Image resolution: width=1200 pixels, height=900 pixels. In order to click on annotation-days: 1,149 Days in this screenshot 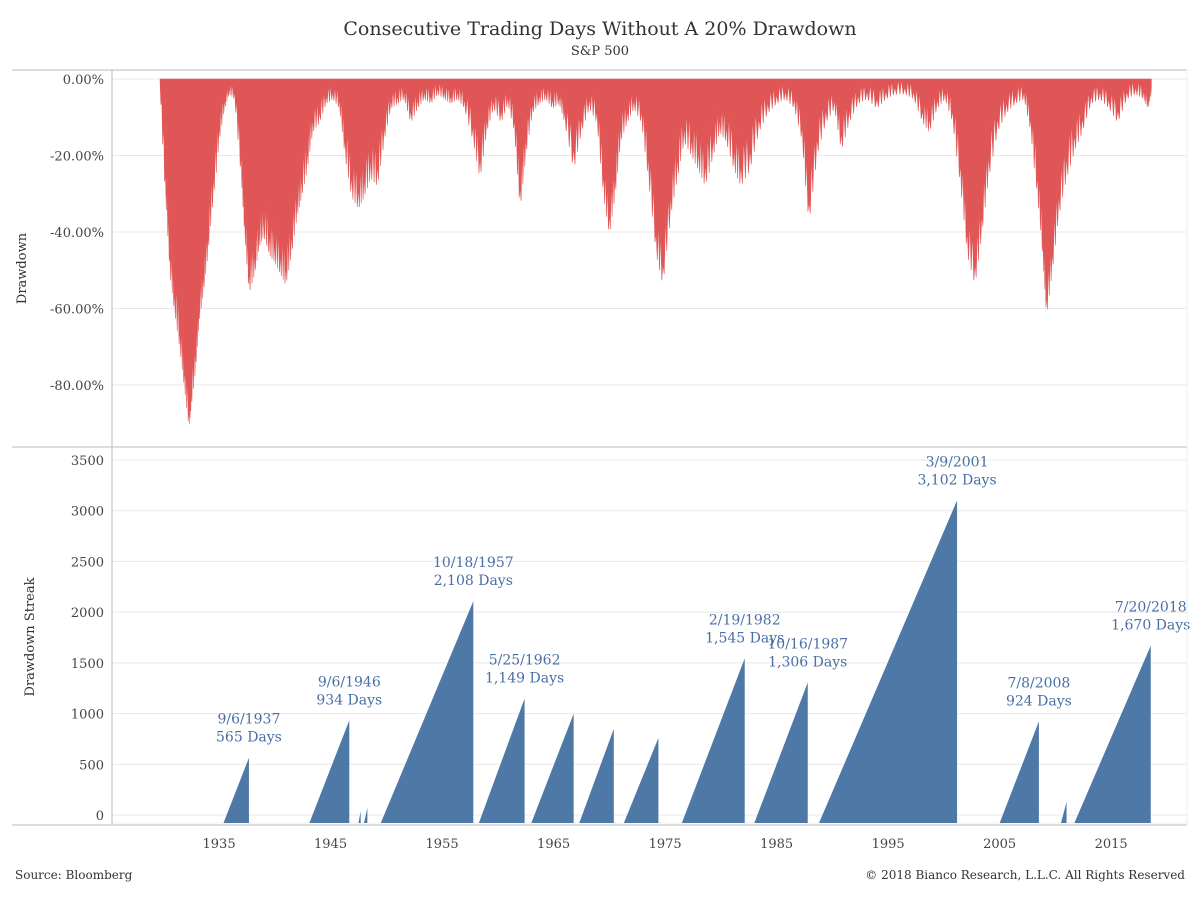, I will do `click(524, 678)`.